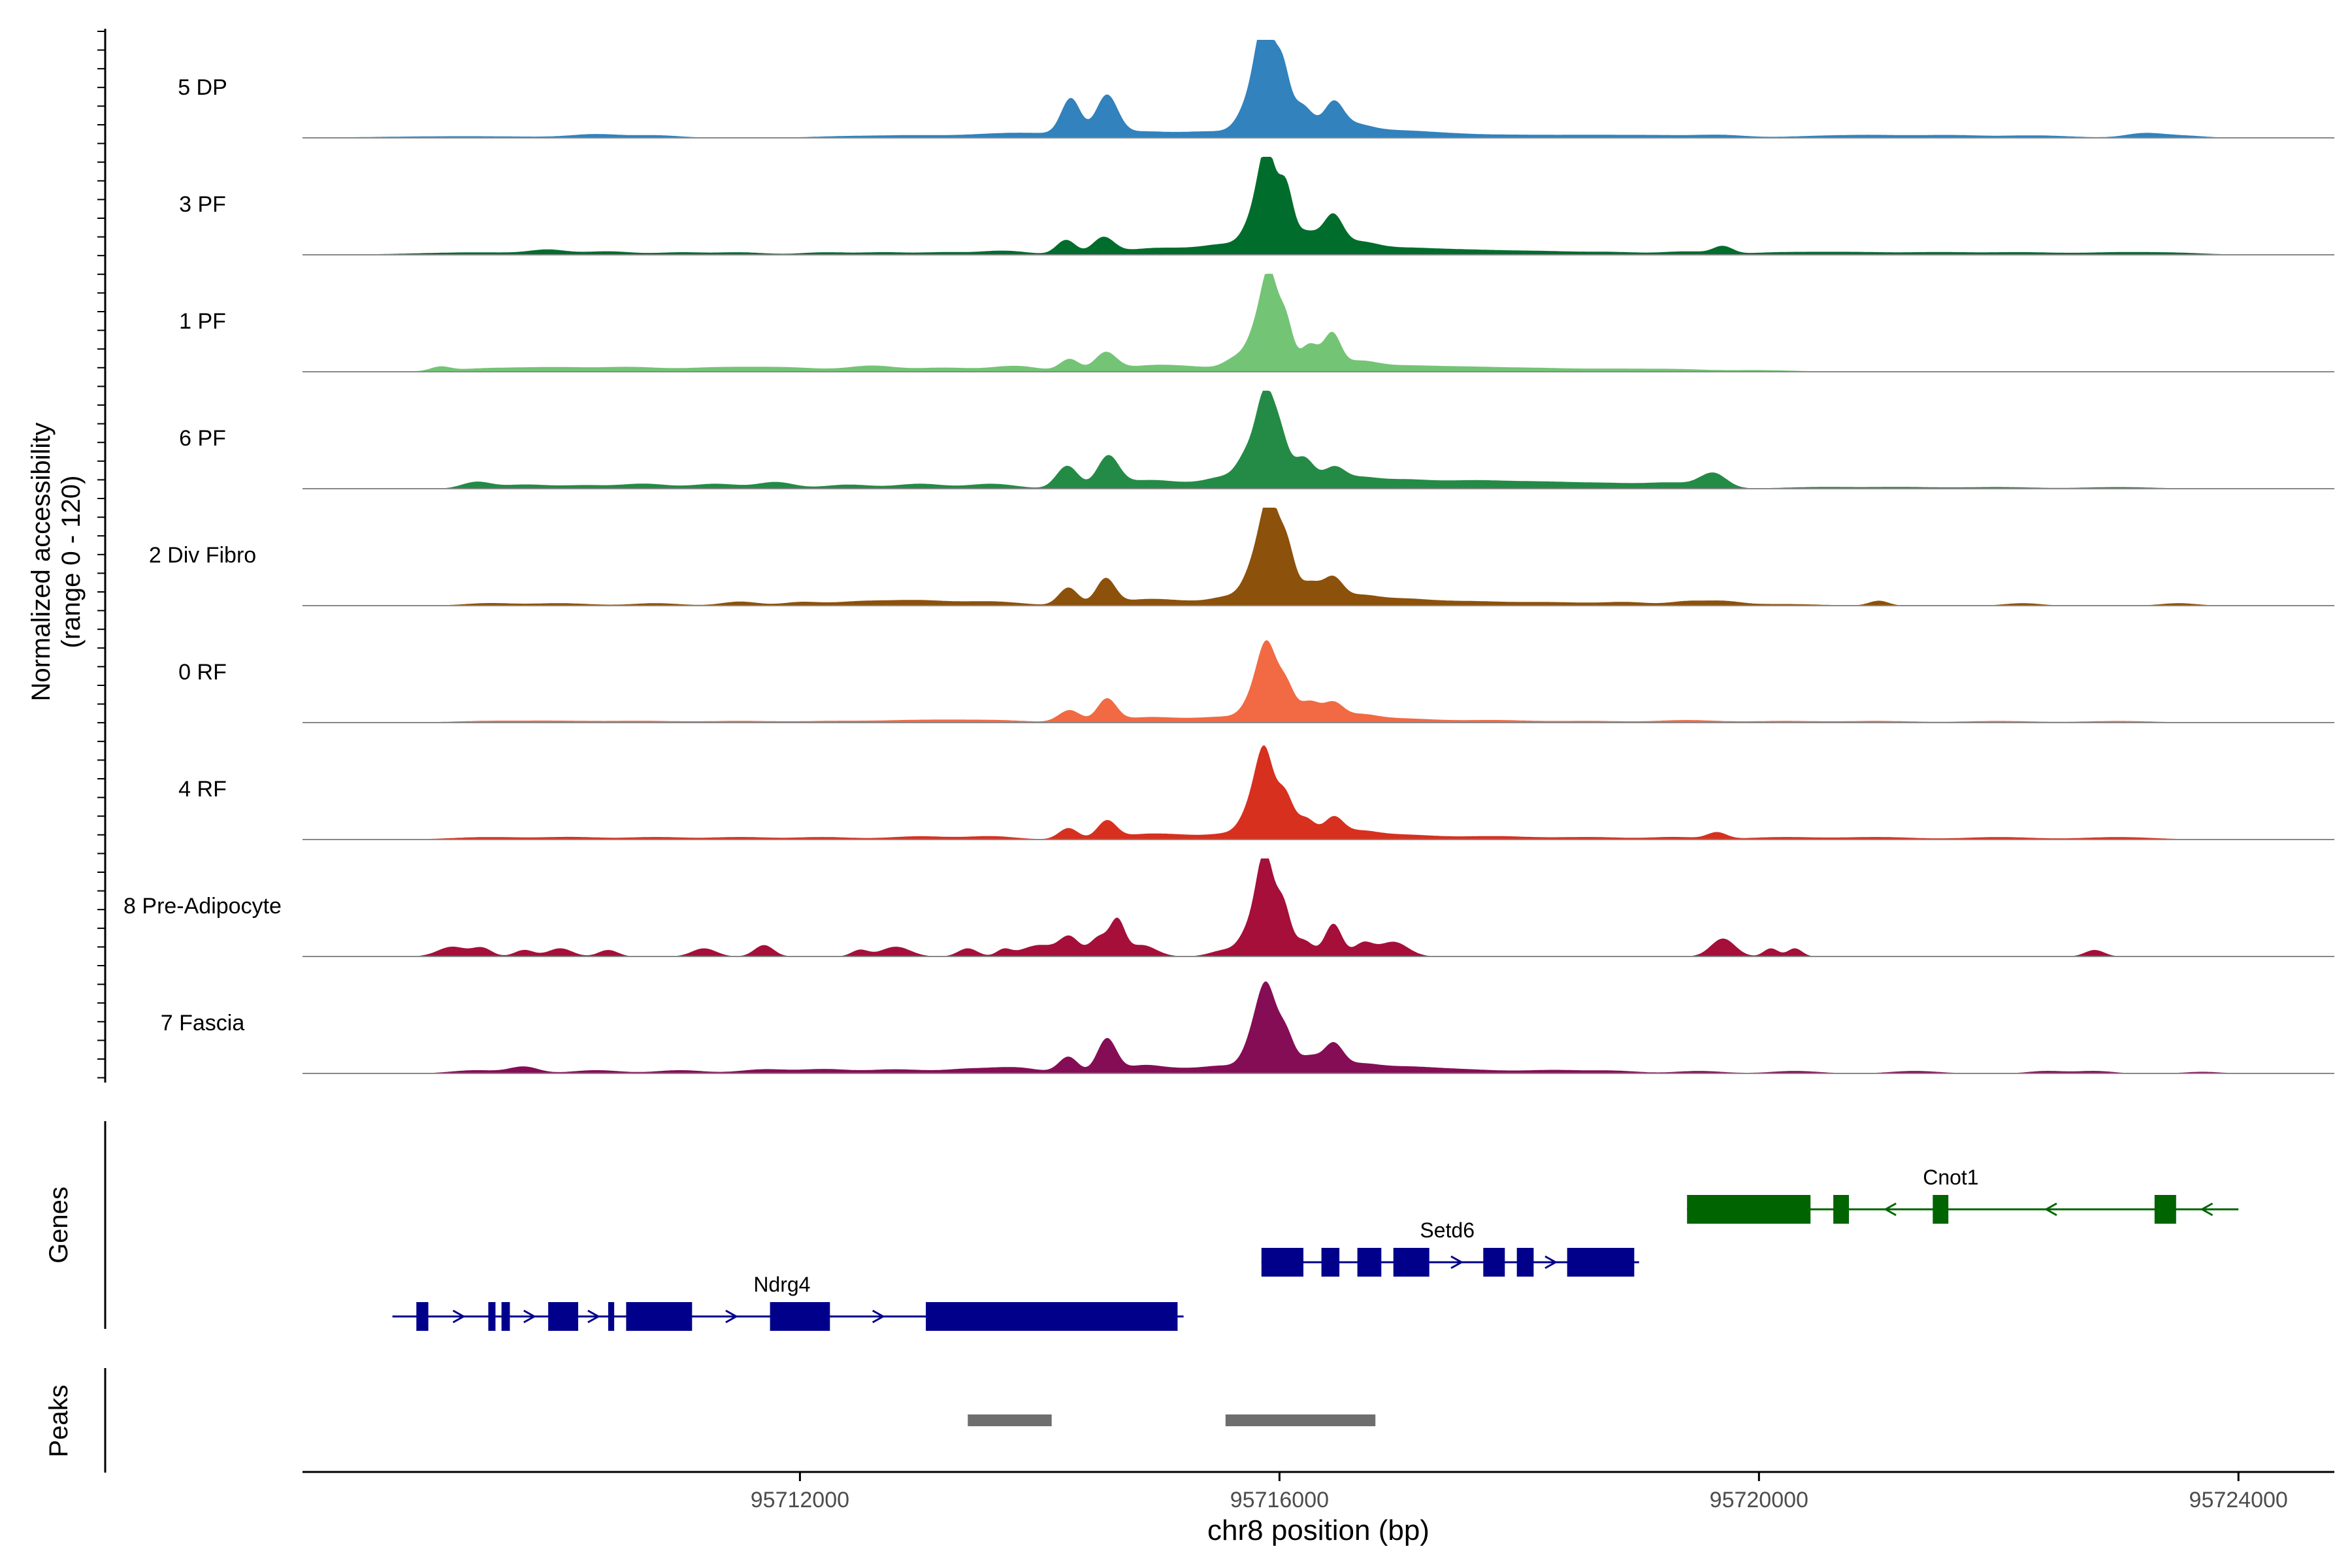 The image size is (2352, 1568). Describe the element at coordinates (1172, 1420) in the screenshot. I see `peaks-track` at that location.